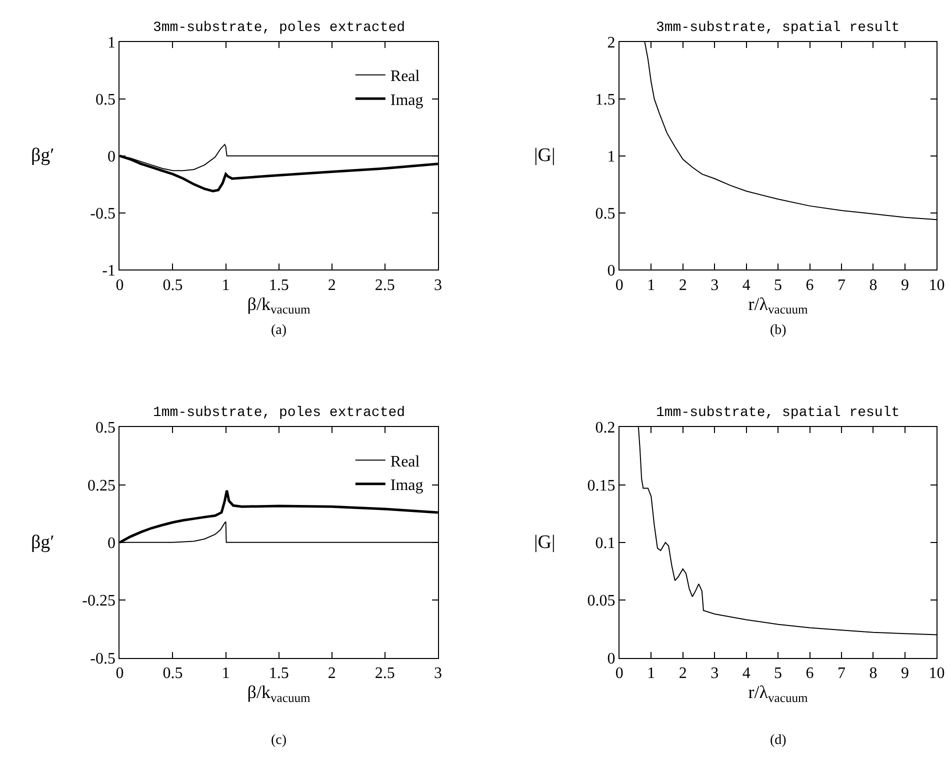  I want to click on y-tick-label: 0.05, so click(601, 601).